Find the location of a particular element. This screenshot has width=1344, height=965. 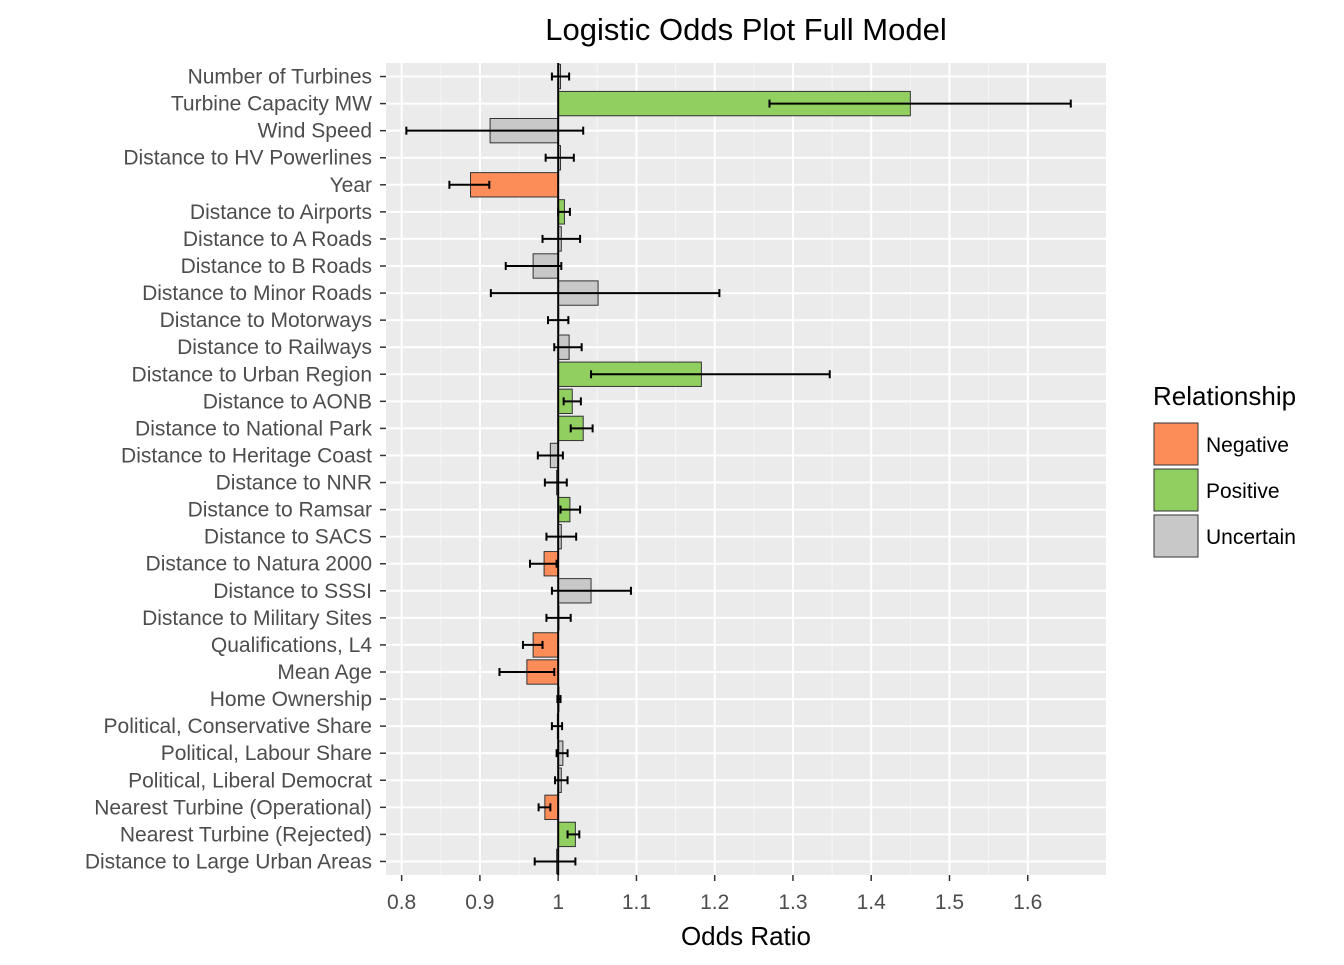

x-tick-label: 1.2 is located at coordinates (714, 902).